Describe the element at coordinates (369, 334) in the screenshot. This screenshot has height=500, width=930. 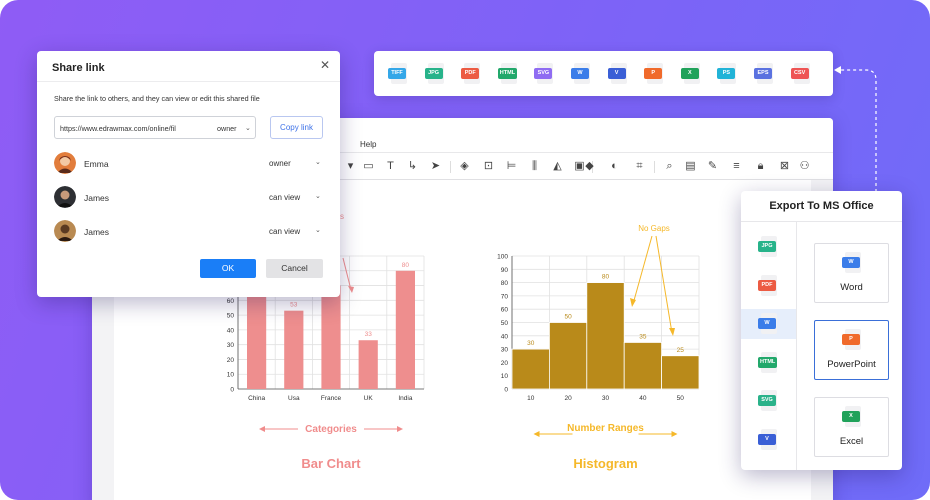
I see `data-label: 33` at that location.